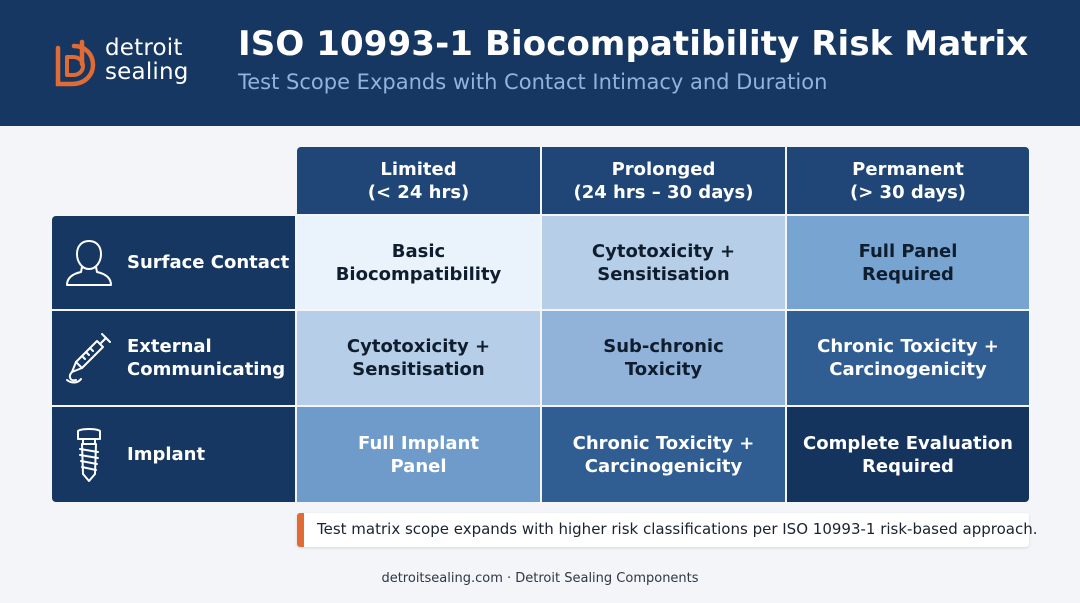  I want to click on row-header-implant: Implant, so click(173, 454).